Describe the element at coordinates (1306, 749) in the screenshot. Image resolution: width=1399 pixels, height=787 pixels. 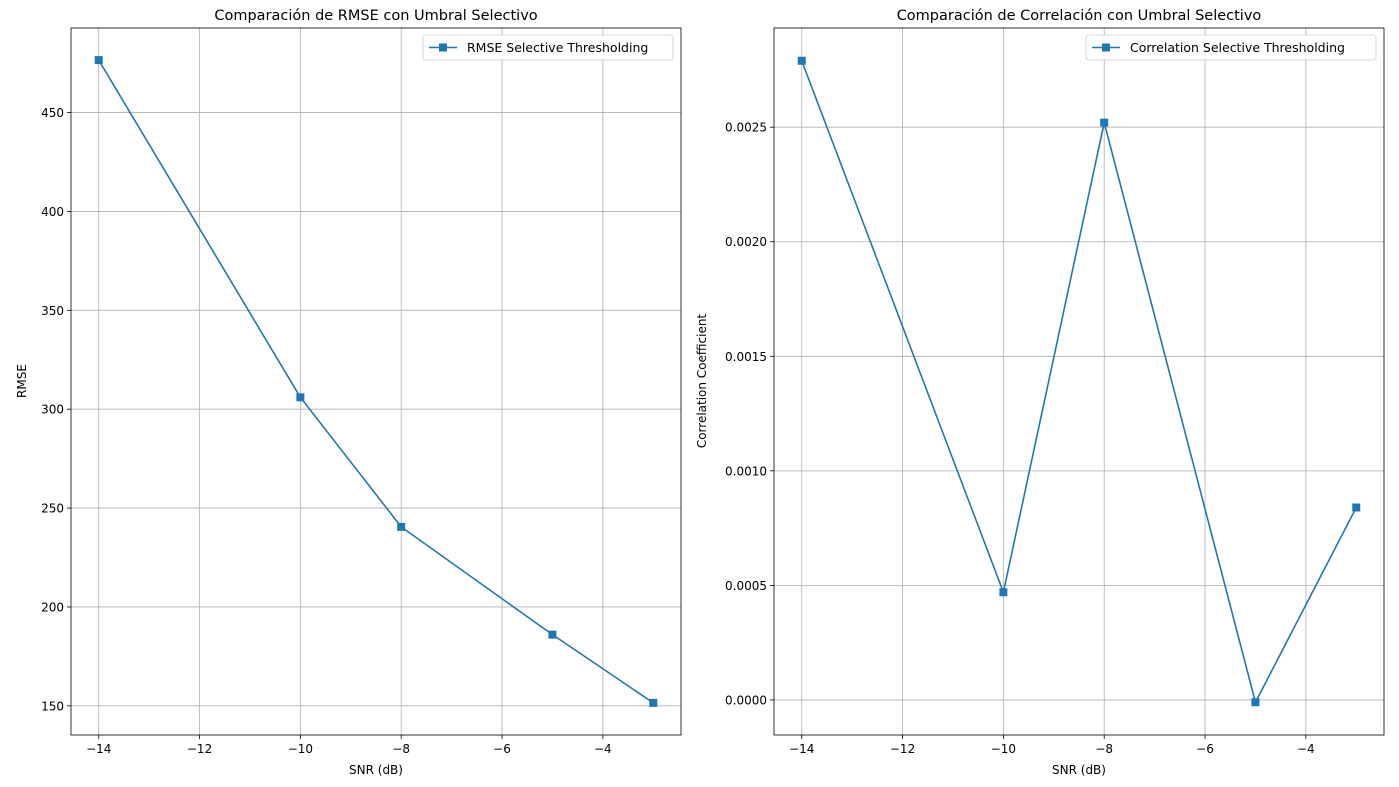
I see `right-chart-x-tick-label: −4` at that location.